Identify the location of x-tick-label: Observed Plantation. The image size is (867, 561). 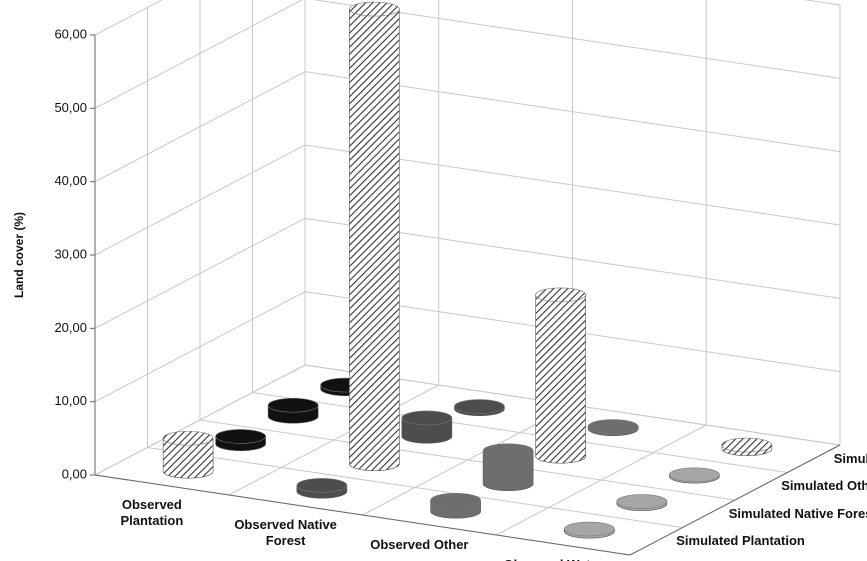
(152, 512).